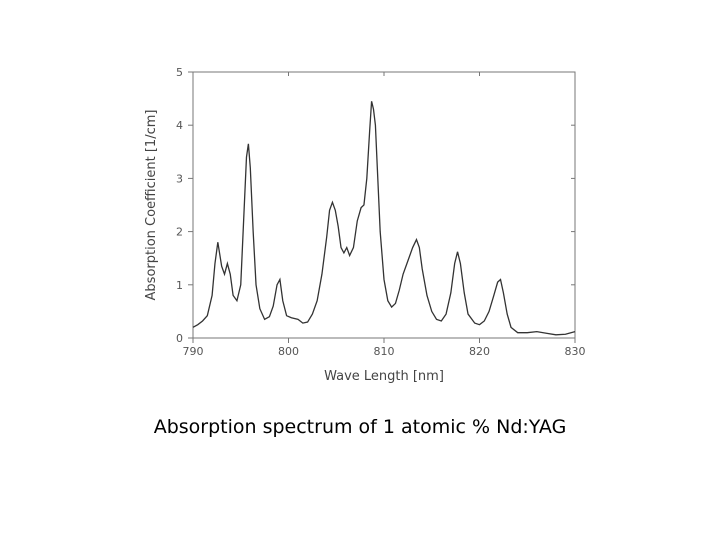  What do you see at coordinates (179, 232) in the screenshot?
I see `y-tick-label: 2` at bounding box center [179, 232].